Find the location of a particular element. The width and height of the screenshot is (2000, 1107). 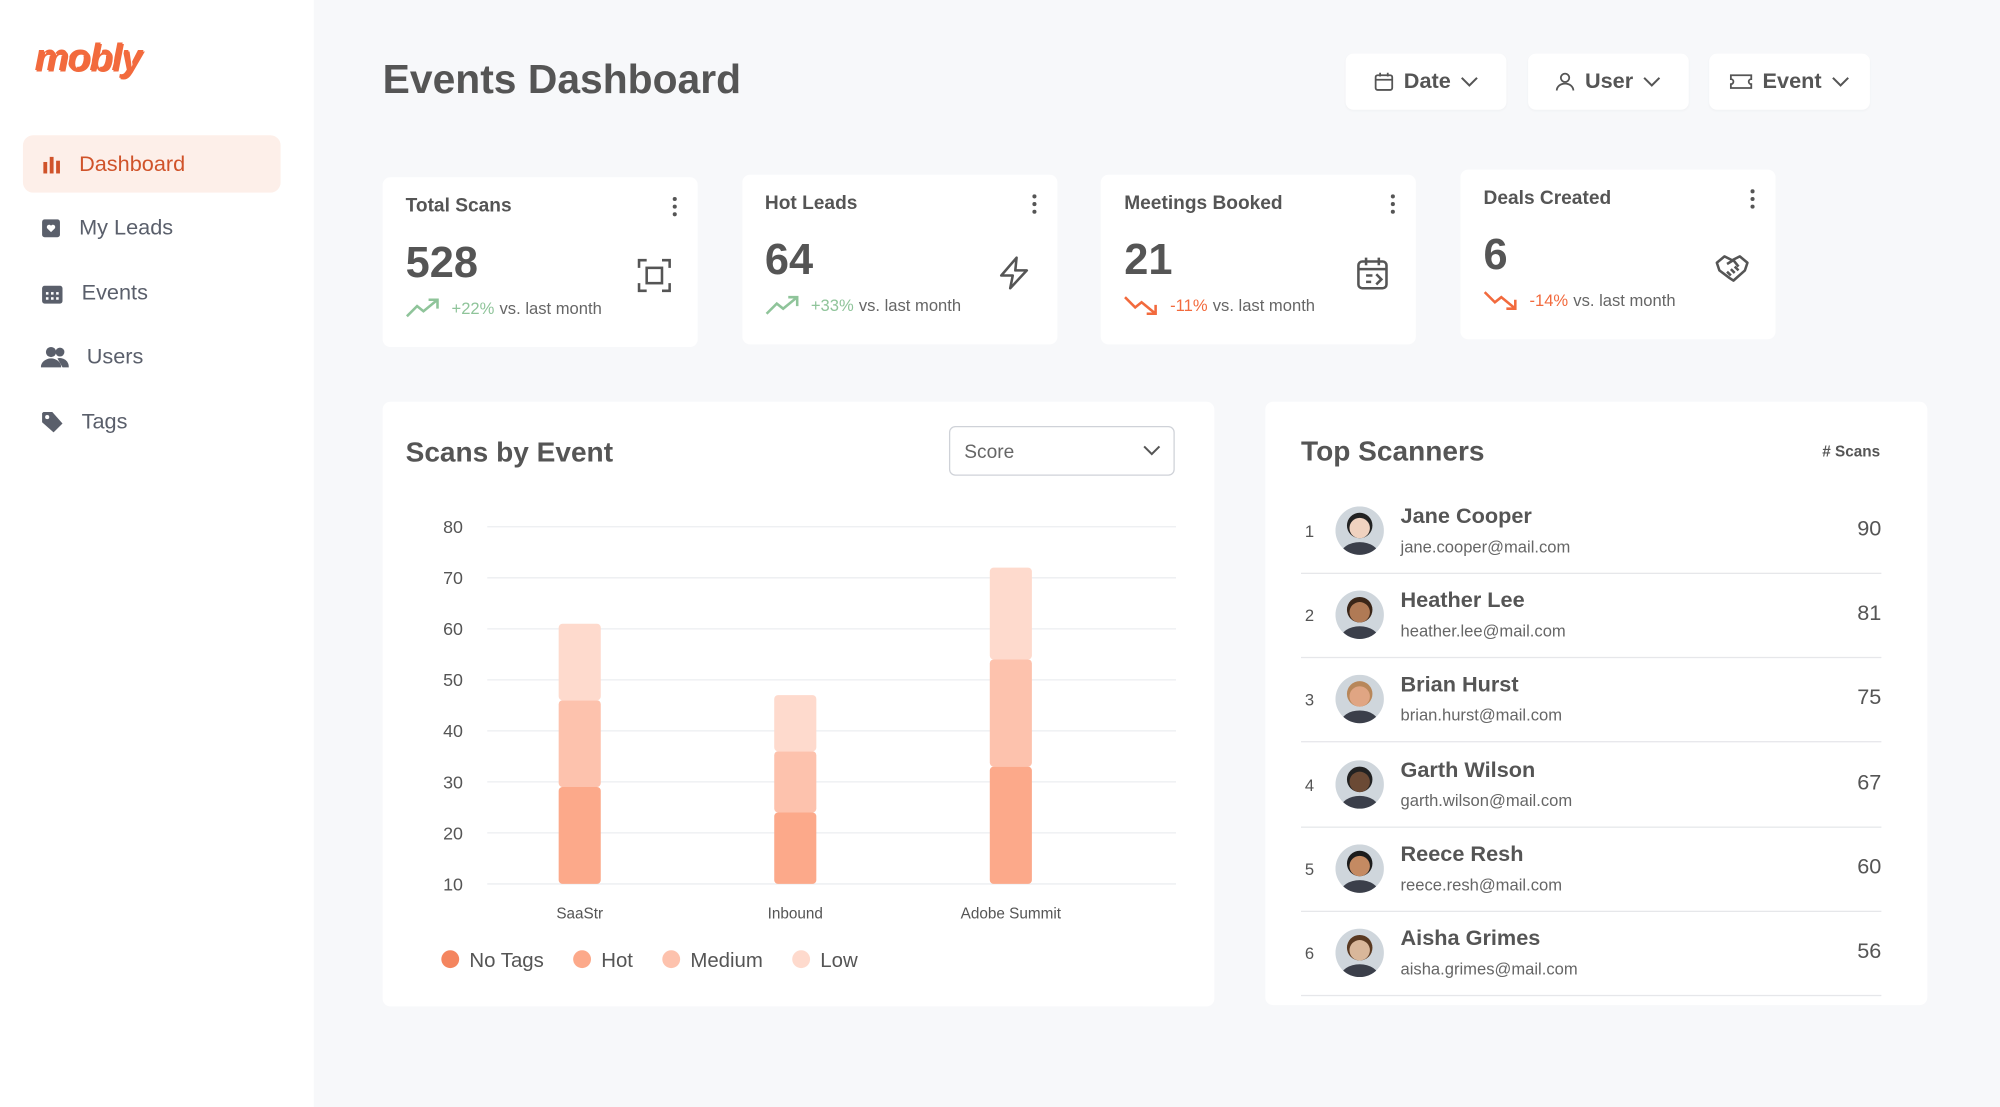

x-tick-label: Inbound is located at coordinates (795, 913).